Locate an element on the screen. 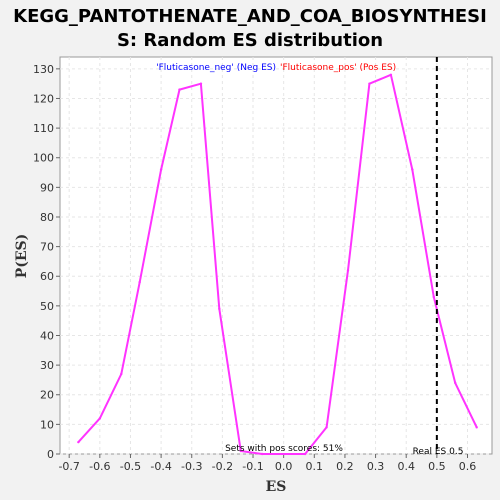  x-tick-label: -0.3 is located at coordinates (191, 466).